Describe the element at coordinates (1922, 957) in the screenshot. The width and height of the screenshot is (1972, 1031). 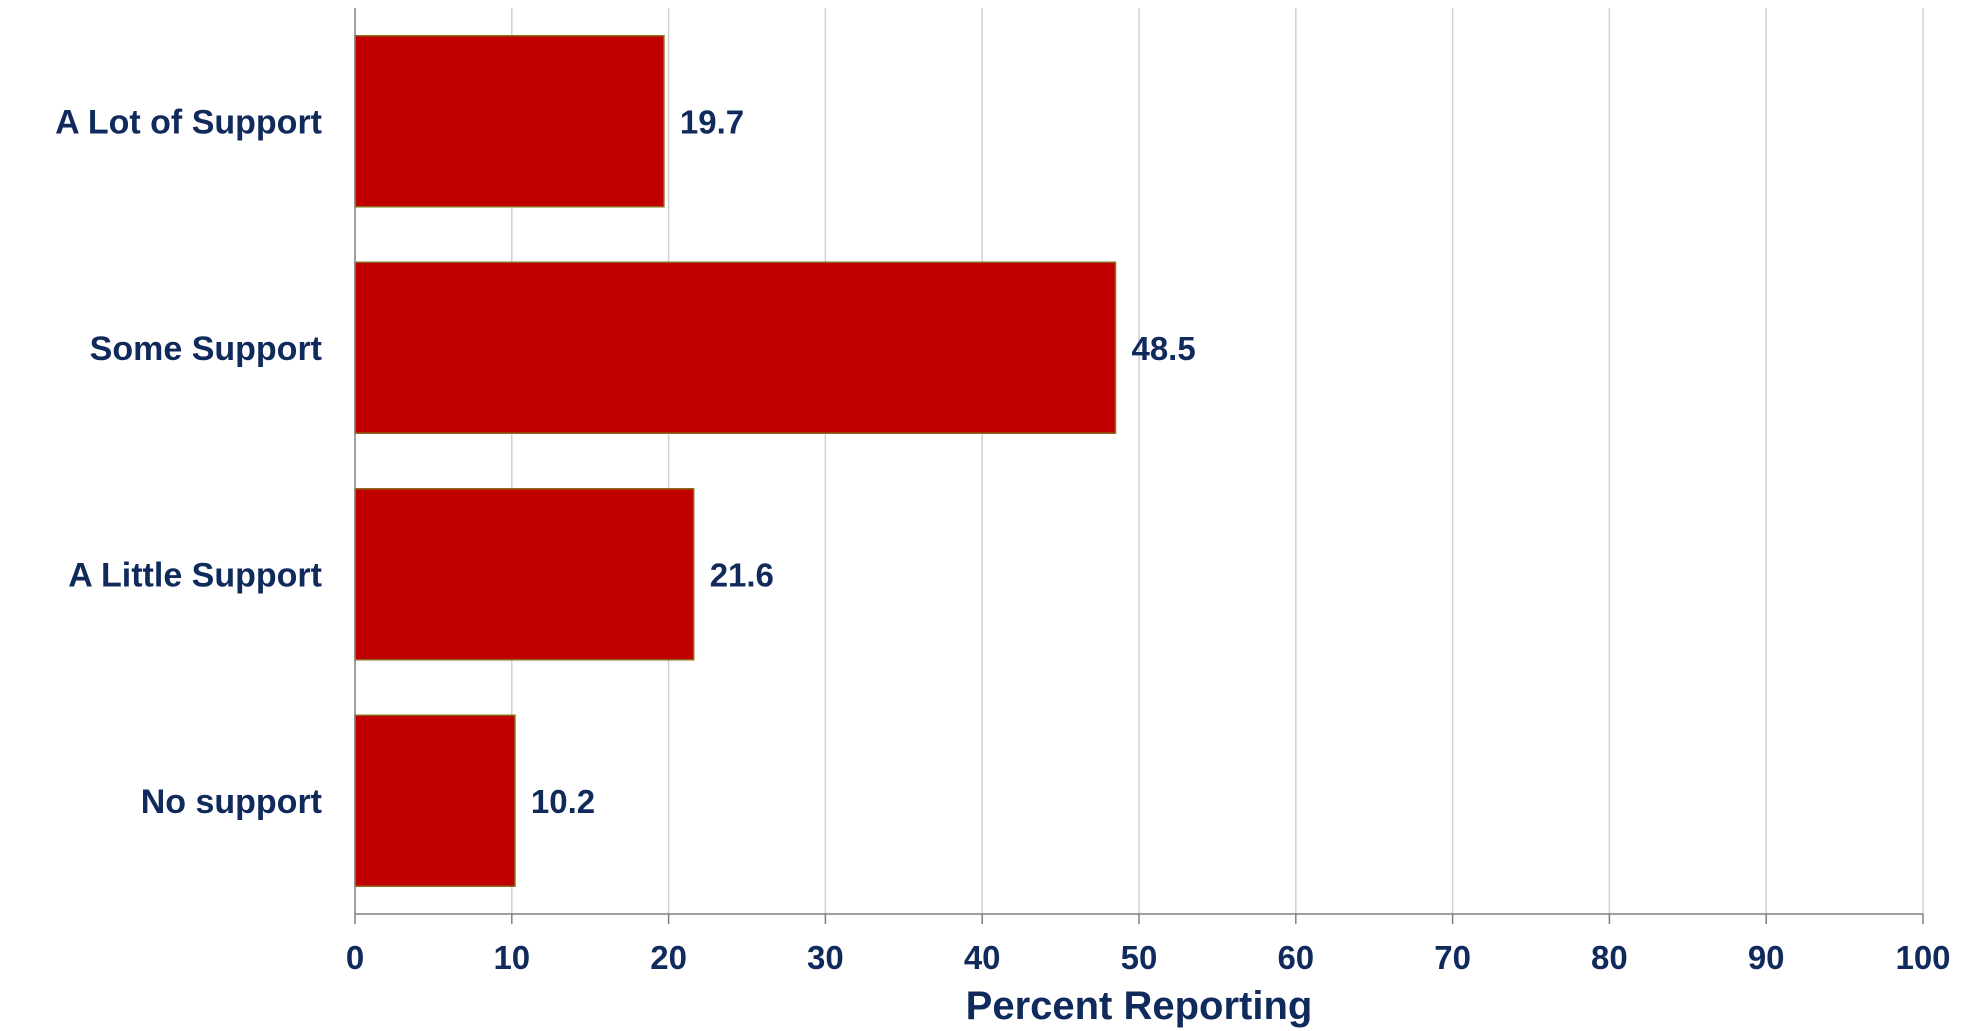
I see `x-tick-label-100: 100` at that location.